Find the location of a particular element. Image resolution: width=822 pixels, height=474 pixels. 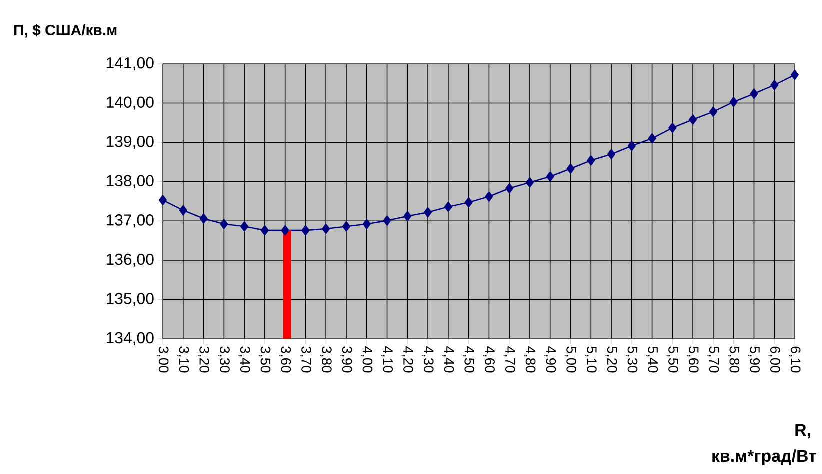

x-axis-title: R, кв.м*град/Вт is located at coordinates (764, 445).